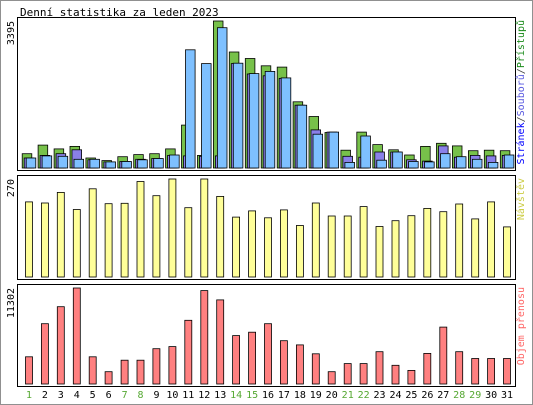 This screenshot has height=405, width=533. I want to click on x-tick-label-day-17: 17, so click(284, 395).